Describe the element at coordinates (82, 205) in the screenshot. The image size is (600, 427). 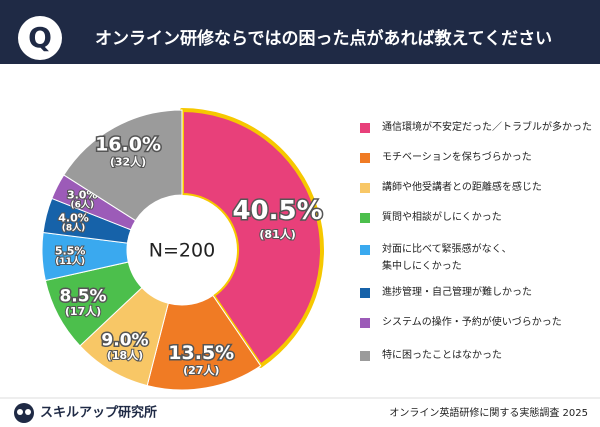
I see `count-label: (6人)` at that location.